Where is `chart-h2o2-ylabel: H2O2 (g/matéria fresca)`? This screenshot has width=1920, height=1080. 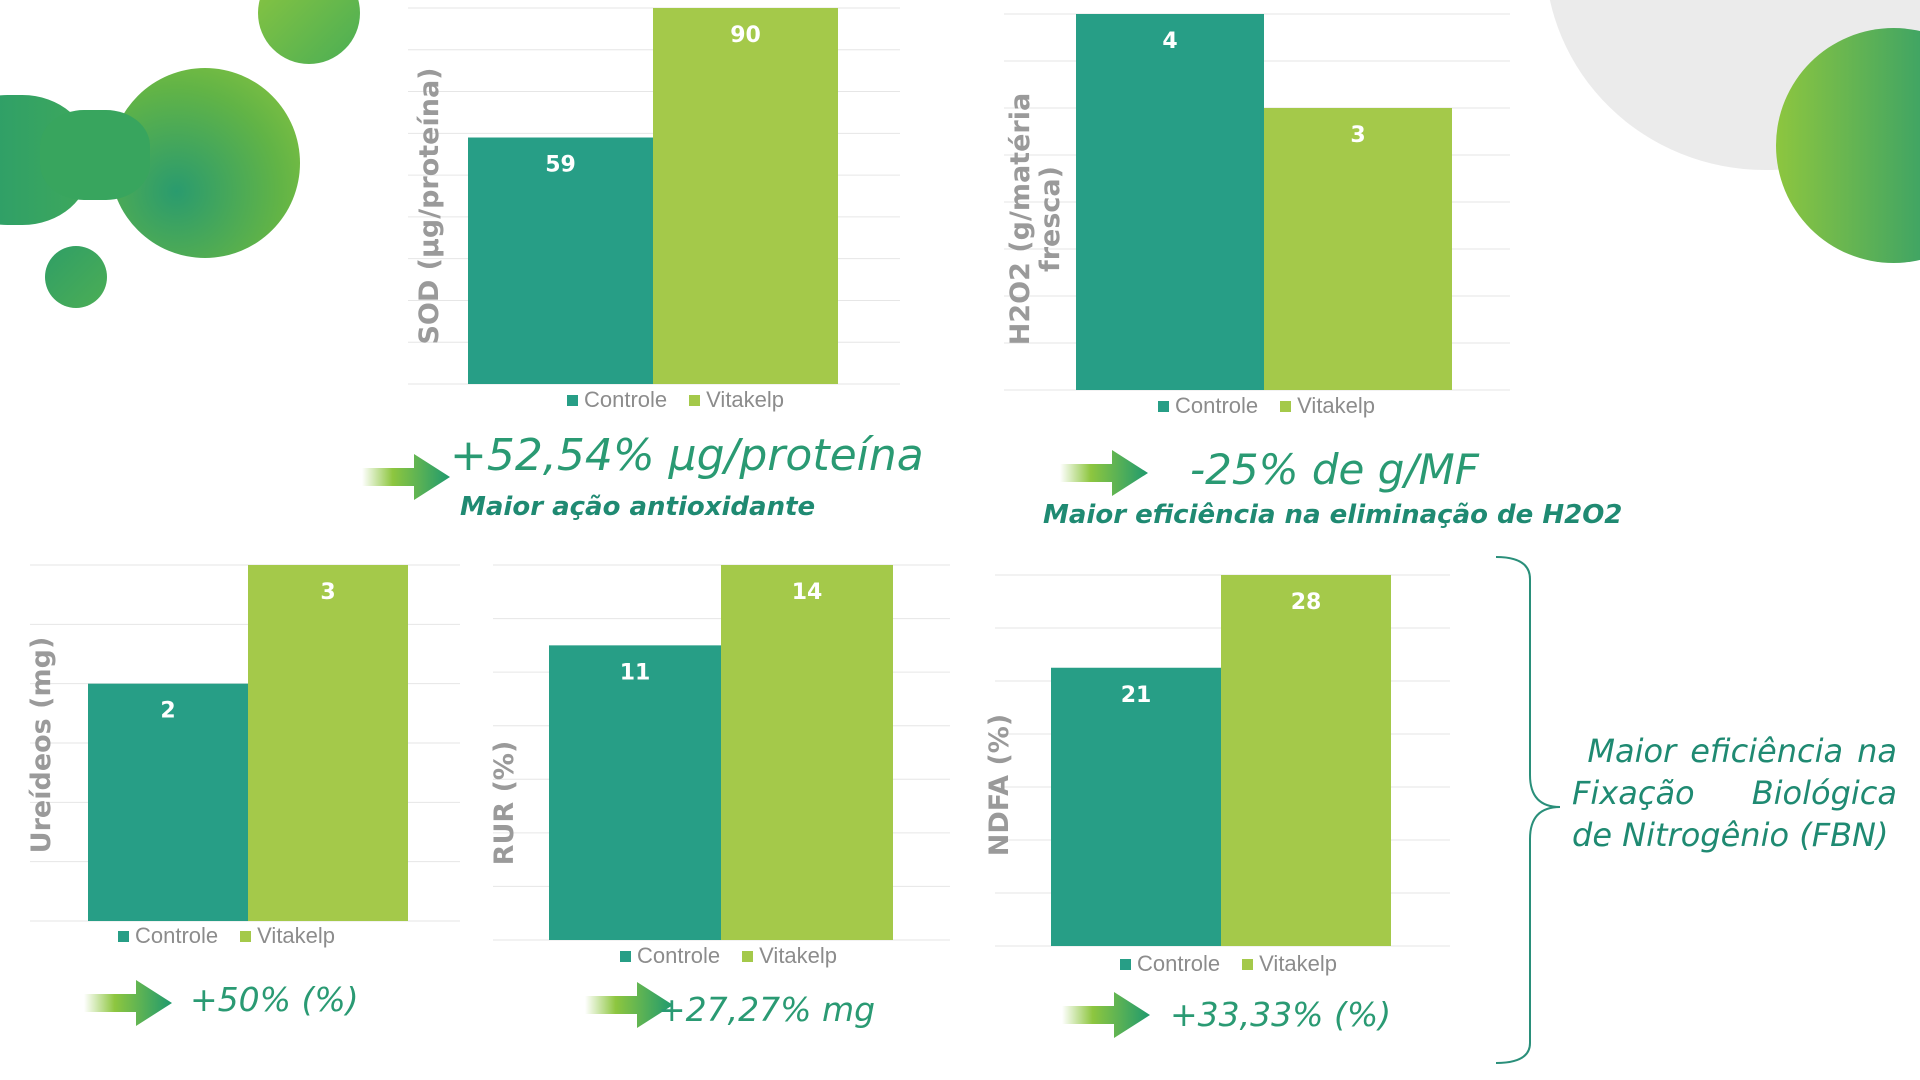 chart-h2o2-ylabel: H2O2 (g/matéria fresca) is located at coordinates (1035, 219).